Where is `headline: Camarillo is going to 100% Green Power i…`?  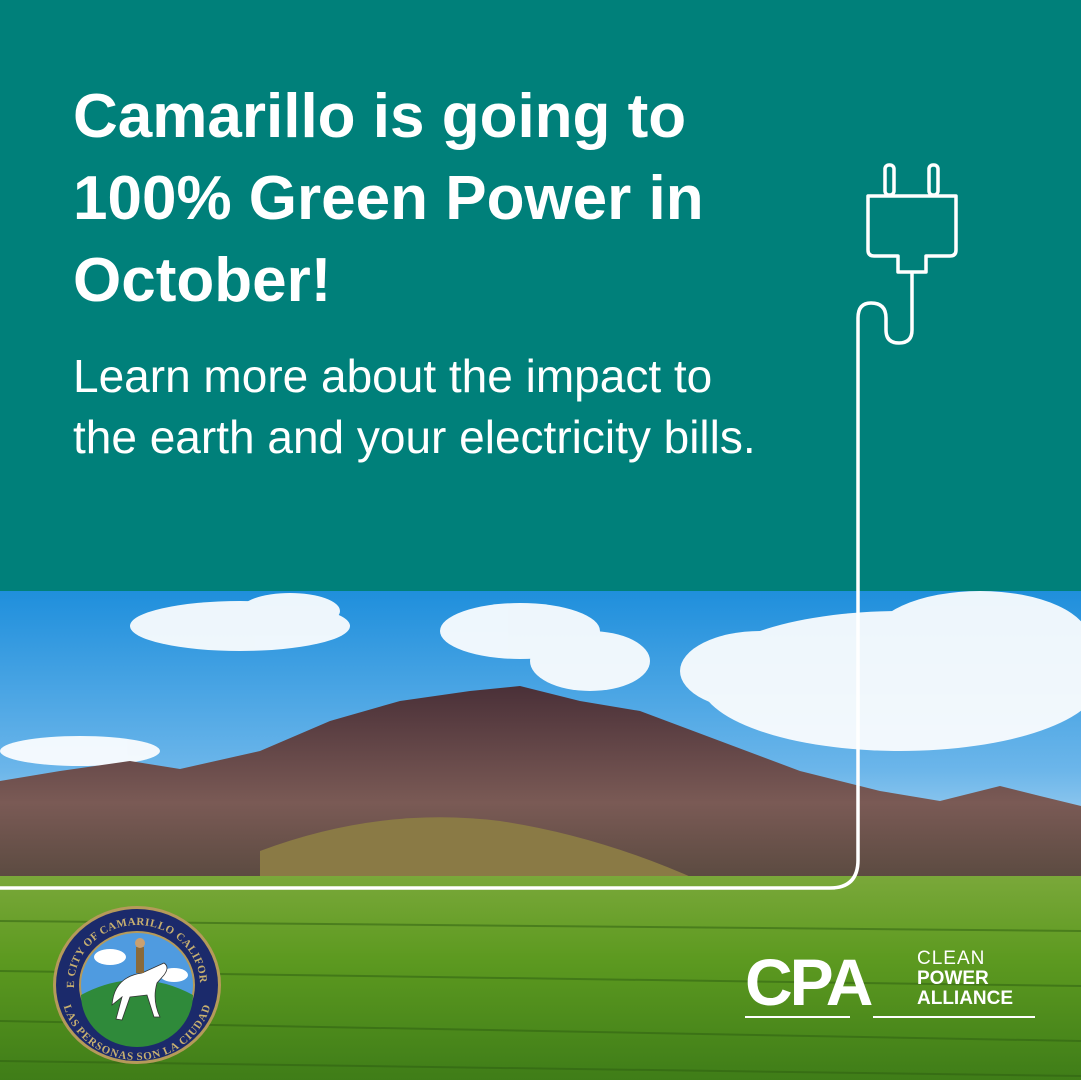
headline: Camarillo is going to 100% Green Power i… is located at coordinates (388, 198).